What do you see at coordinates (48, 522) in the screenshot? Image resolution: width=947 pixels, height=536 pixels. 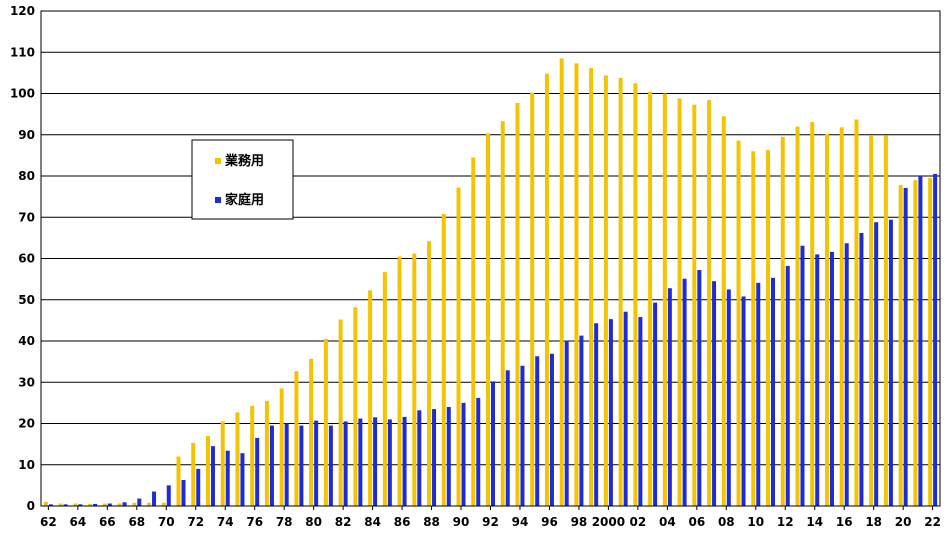 I see `x-tick-label: 62` at bounding box center [48, 522].